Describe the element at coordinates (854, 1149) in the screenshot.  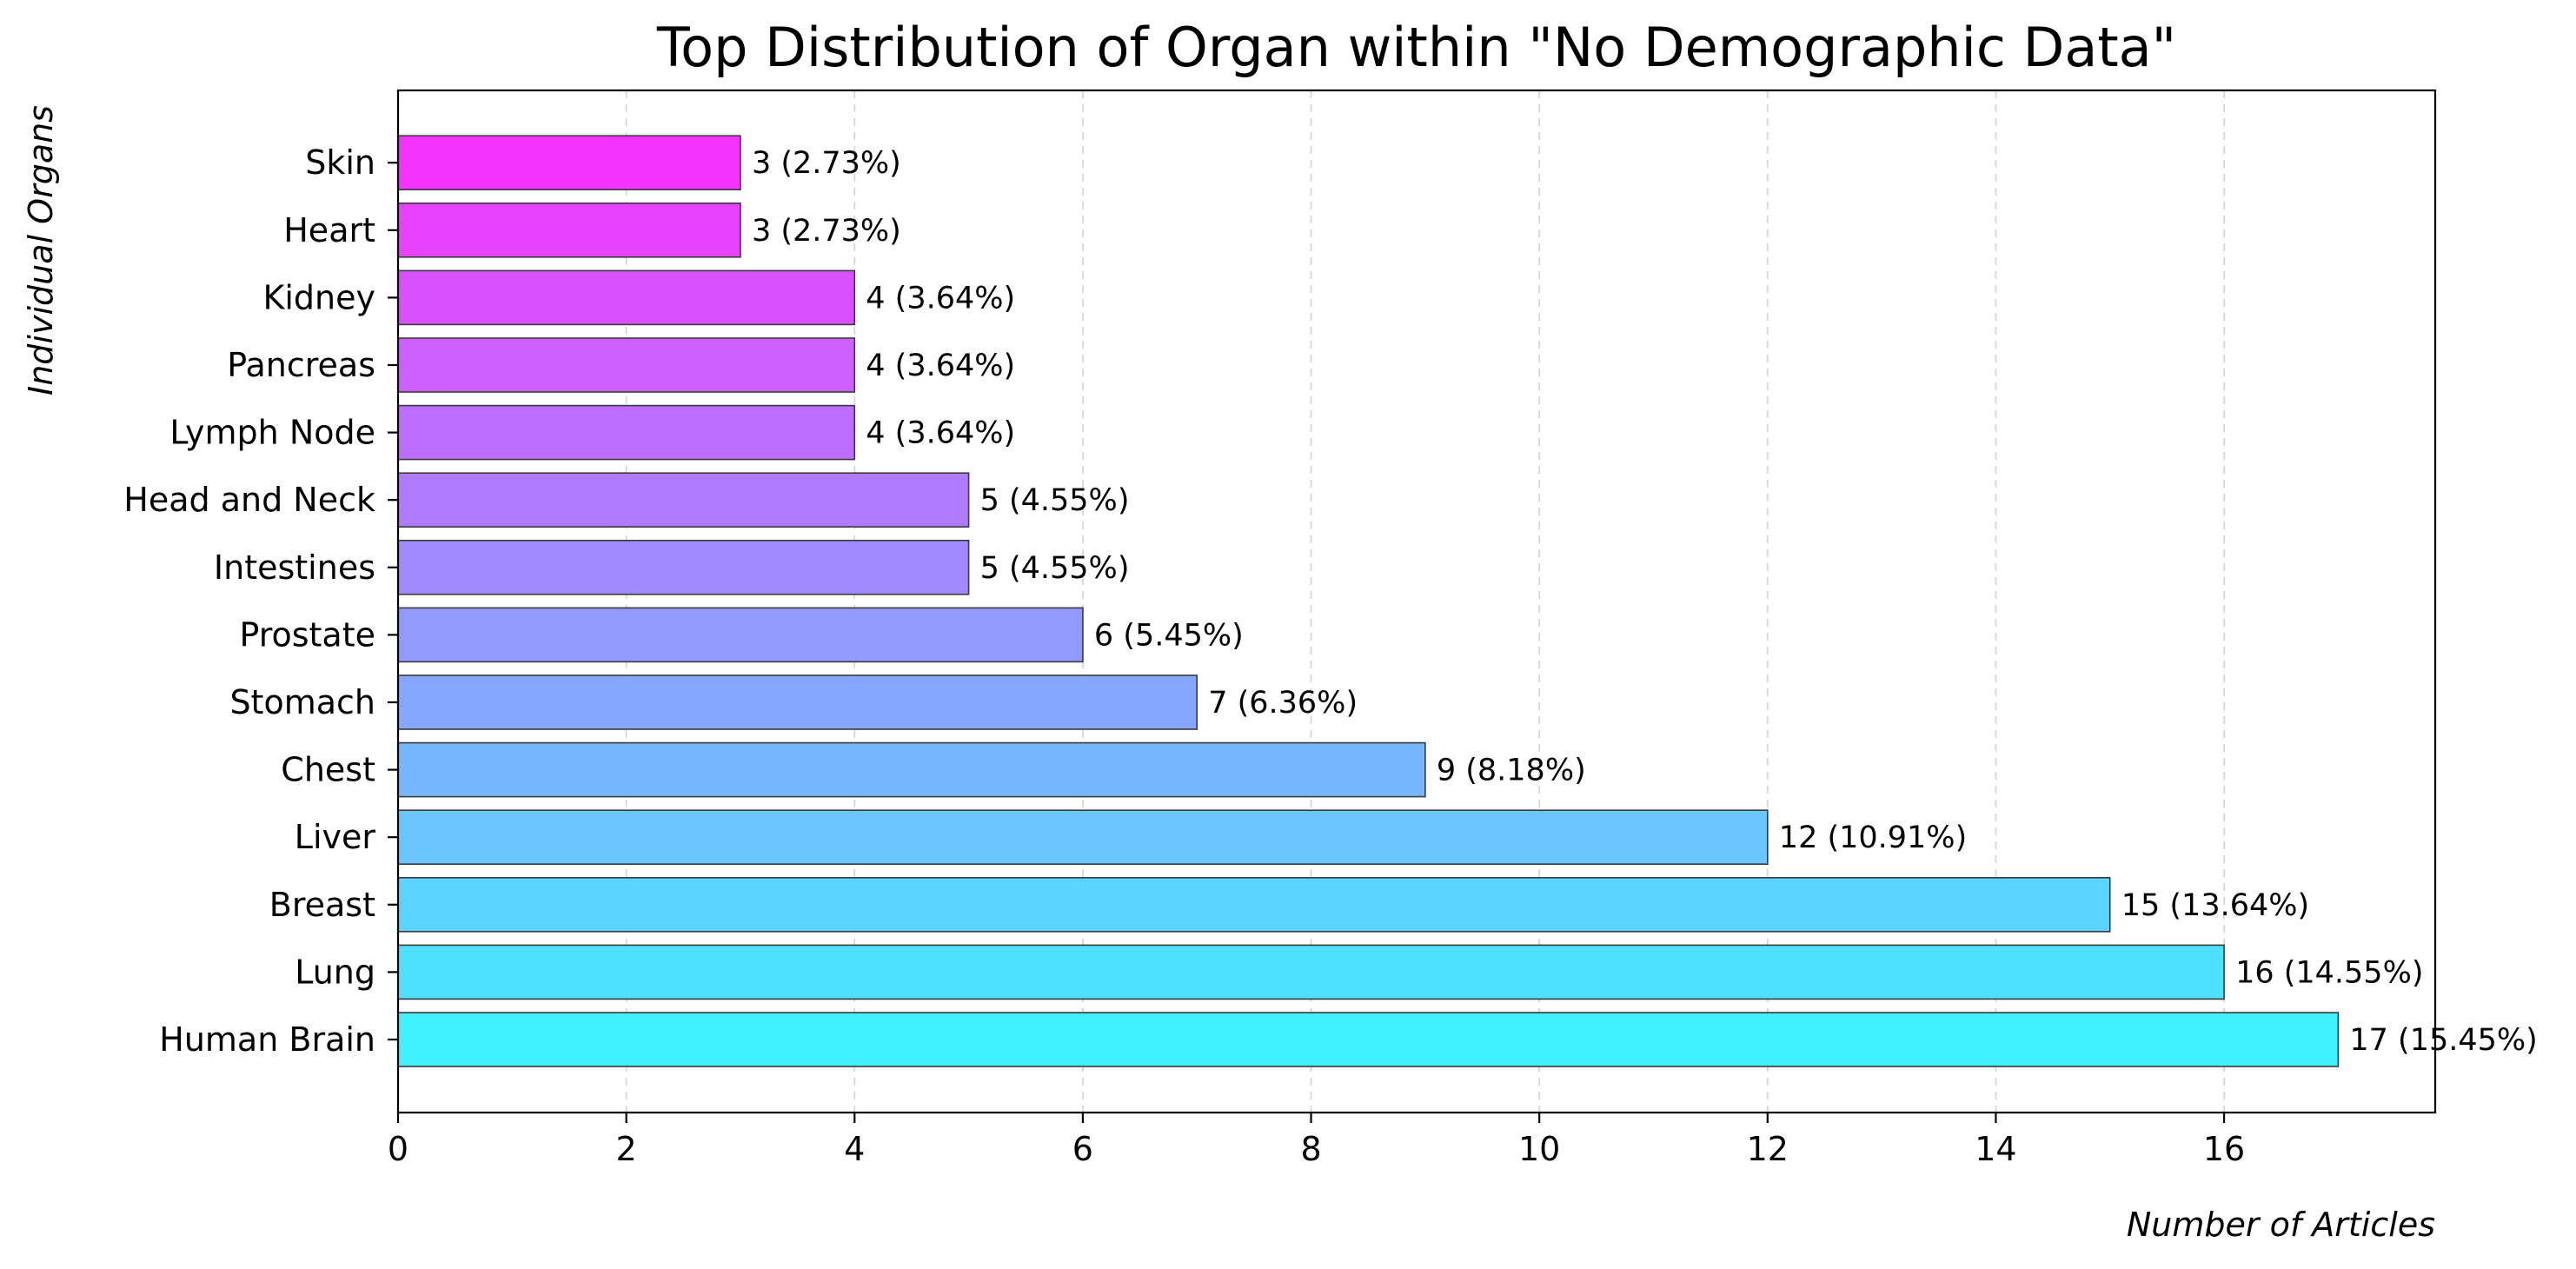
I see `x-tick-label: 4` at that location.